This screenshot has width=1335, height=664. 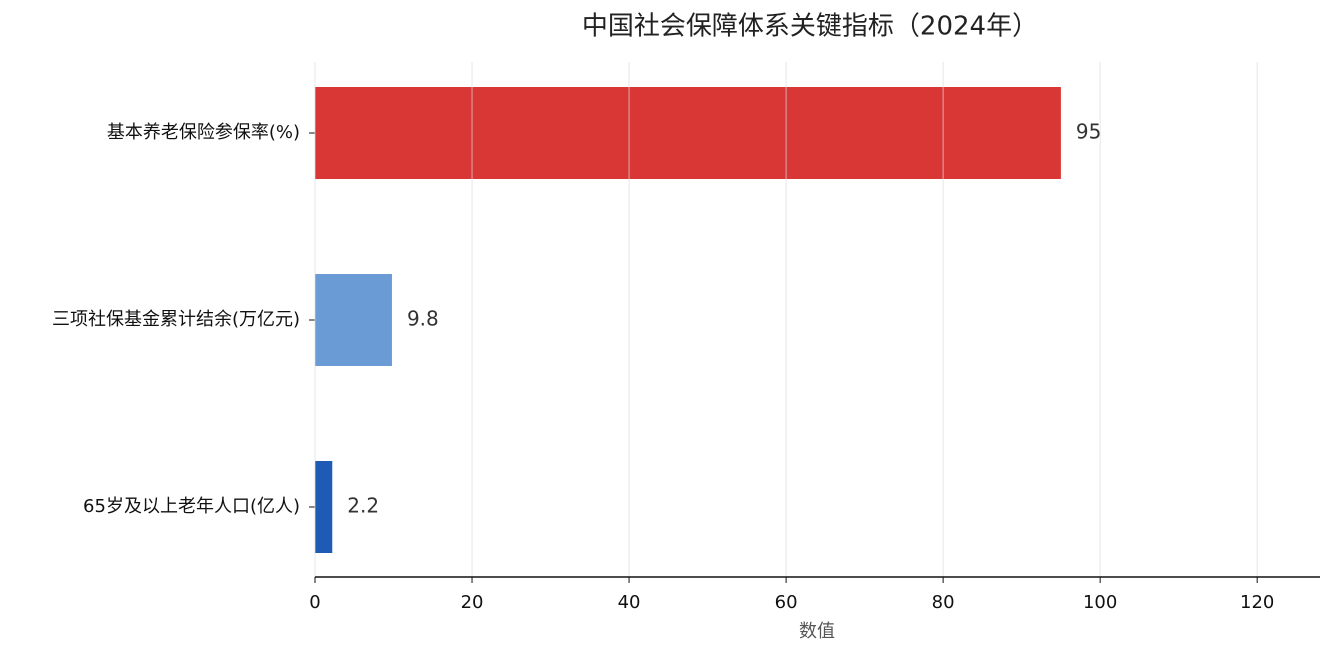 What do you see at coordinates (817, 631) in the screenshot?
I see `x-axis-label: 数值` at bounding box center [817, 631].